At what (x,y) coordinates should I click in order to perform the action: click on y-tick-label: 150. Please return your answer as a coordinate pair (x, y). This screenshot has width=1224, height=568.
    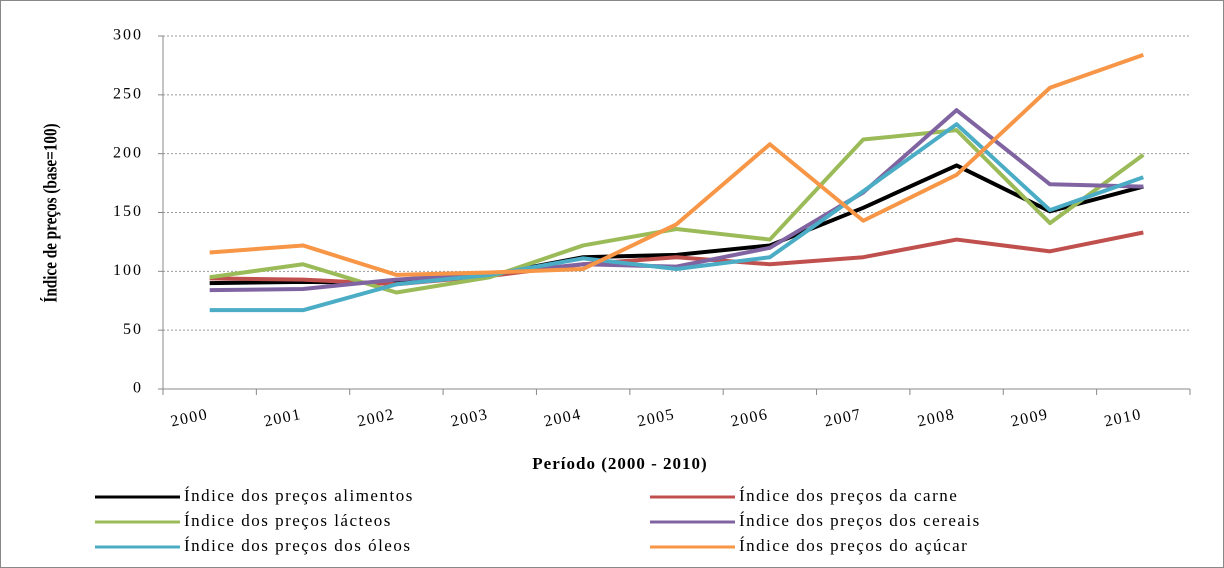
    Looking at the image, I should click on (128, 211).